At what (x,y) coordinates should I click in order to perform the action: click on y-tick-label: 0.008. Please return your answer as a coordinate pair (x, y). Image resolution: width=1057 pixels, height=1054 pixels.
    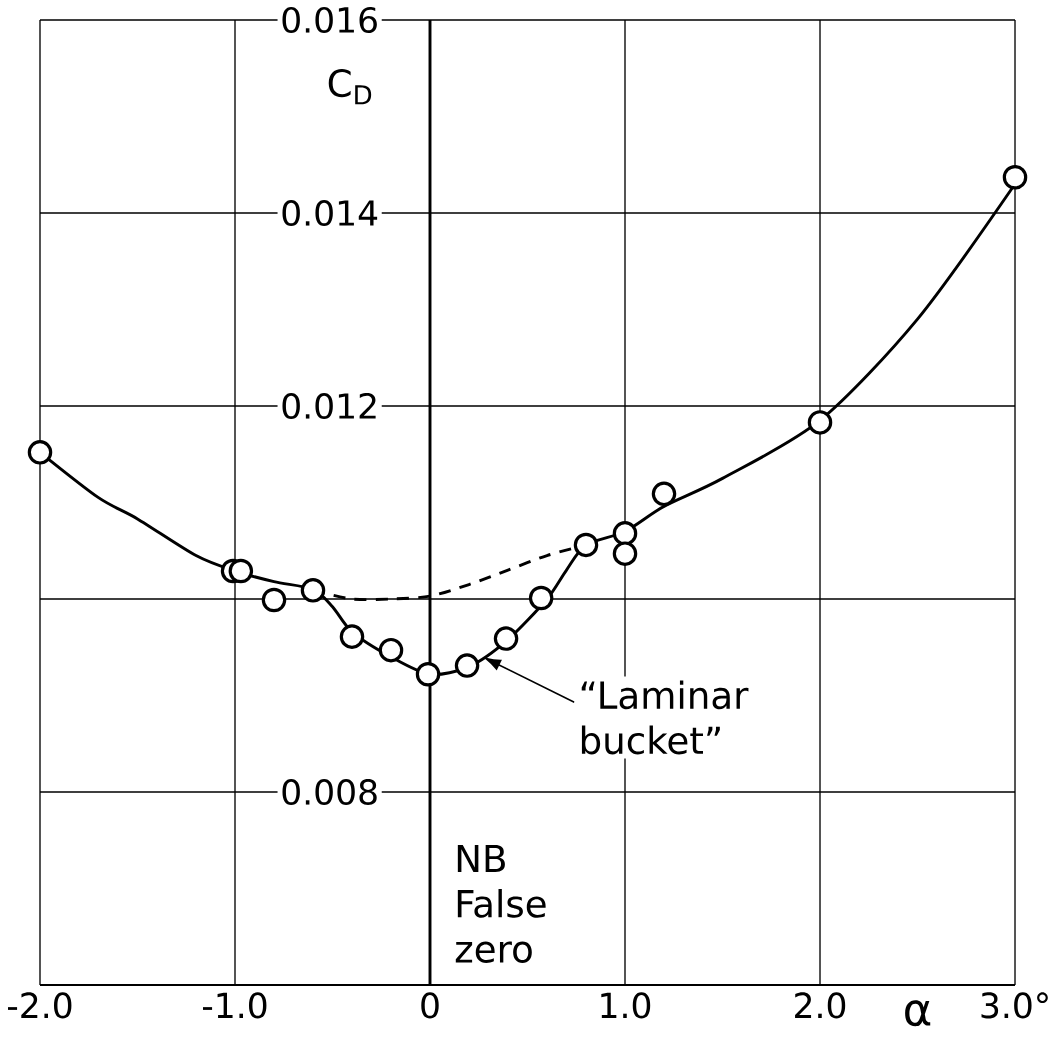
    Looking at the image, I should click on (329, 792).